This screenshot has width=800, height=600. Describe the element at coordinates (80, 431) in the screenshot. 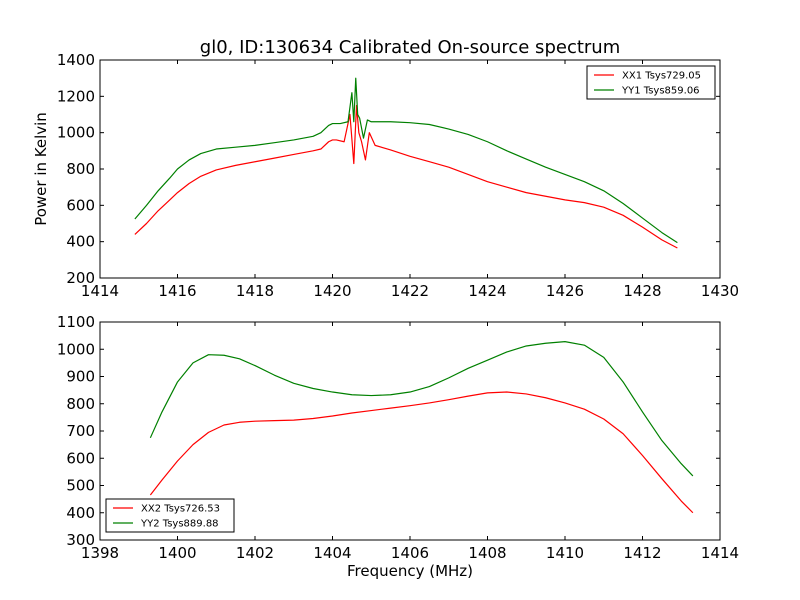

I see `y-tick-label: 700` at that location.